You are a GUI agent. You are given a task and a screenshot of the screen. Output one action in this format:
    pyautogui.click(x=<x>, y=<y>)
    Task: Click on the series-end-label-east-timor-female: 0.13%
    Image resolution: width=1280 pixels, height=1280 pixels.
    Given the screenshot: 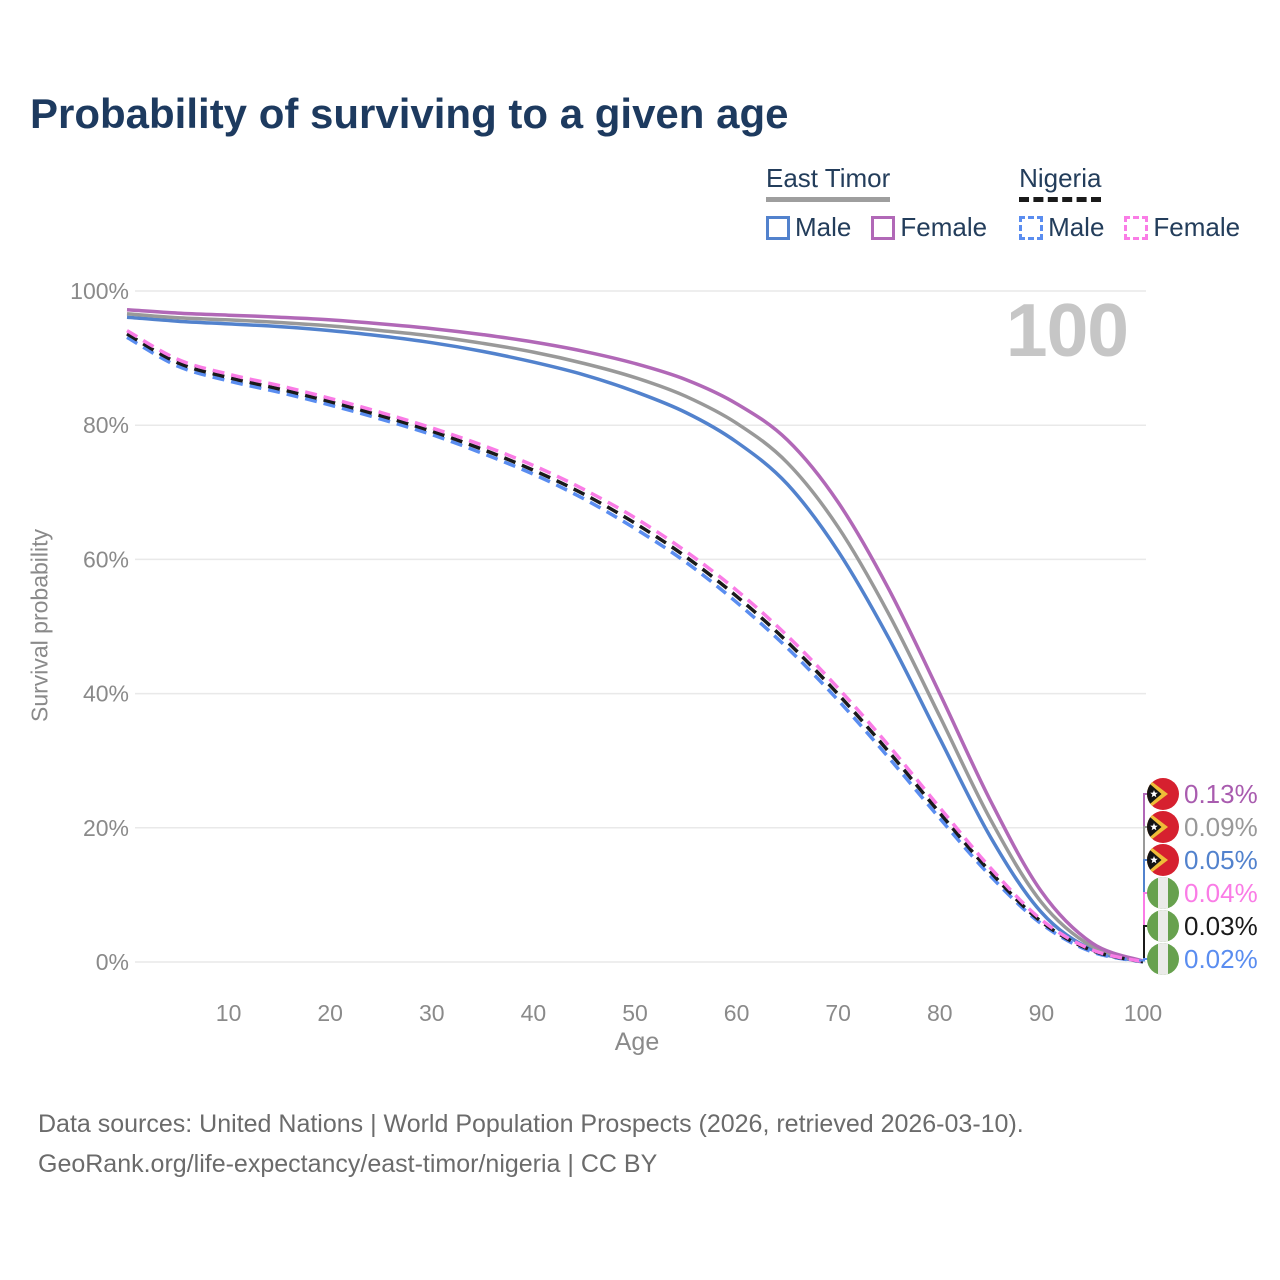 What is the action you would take?
    pyautogui.click(x=1202, y=794)
    